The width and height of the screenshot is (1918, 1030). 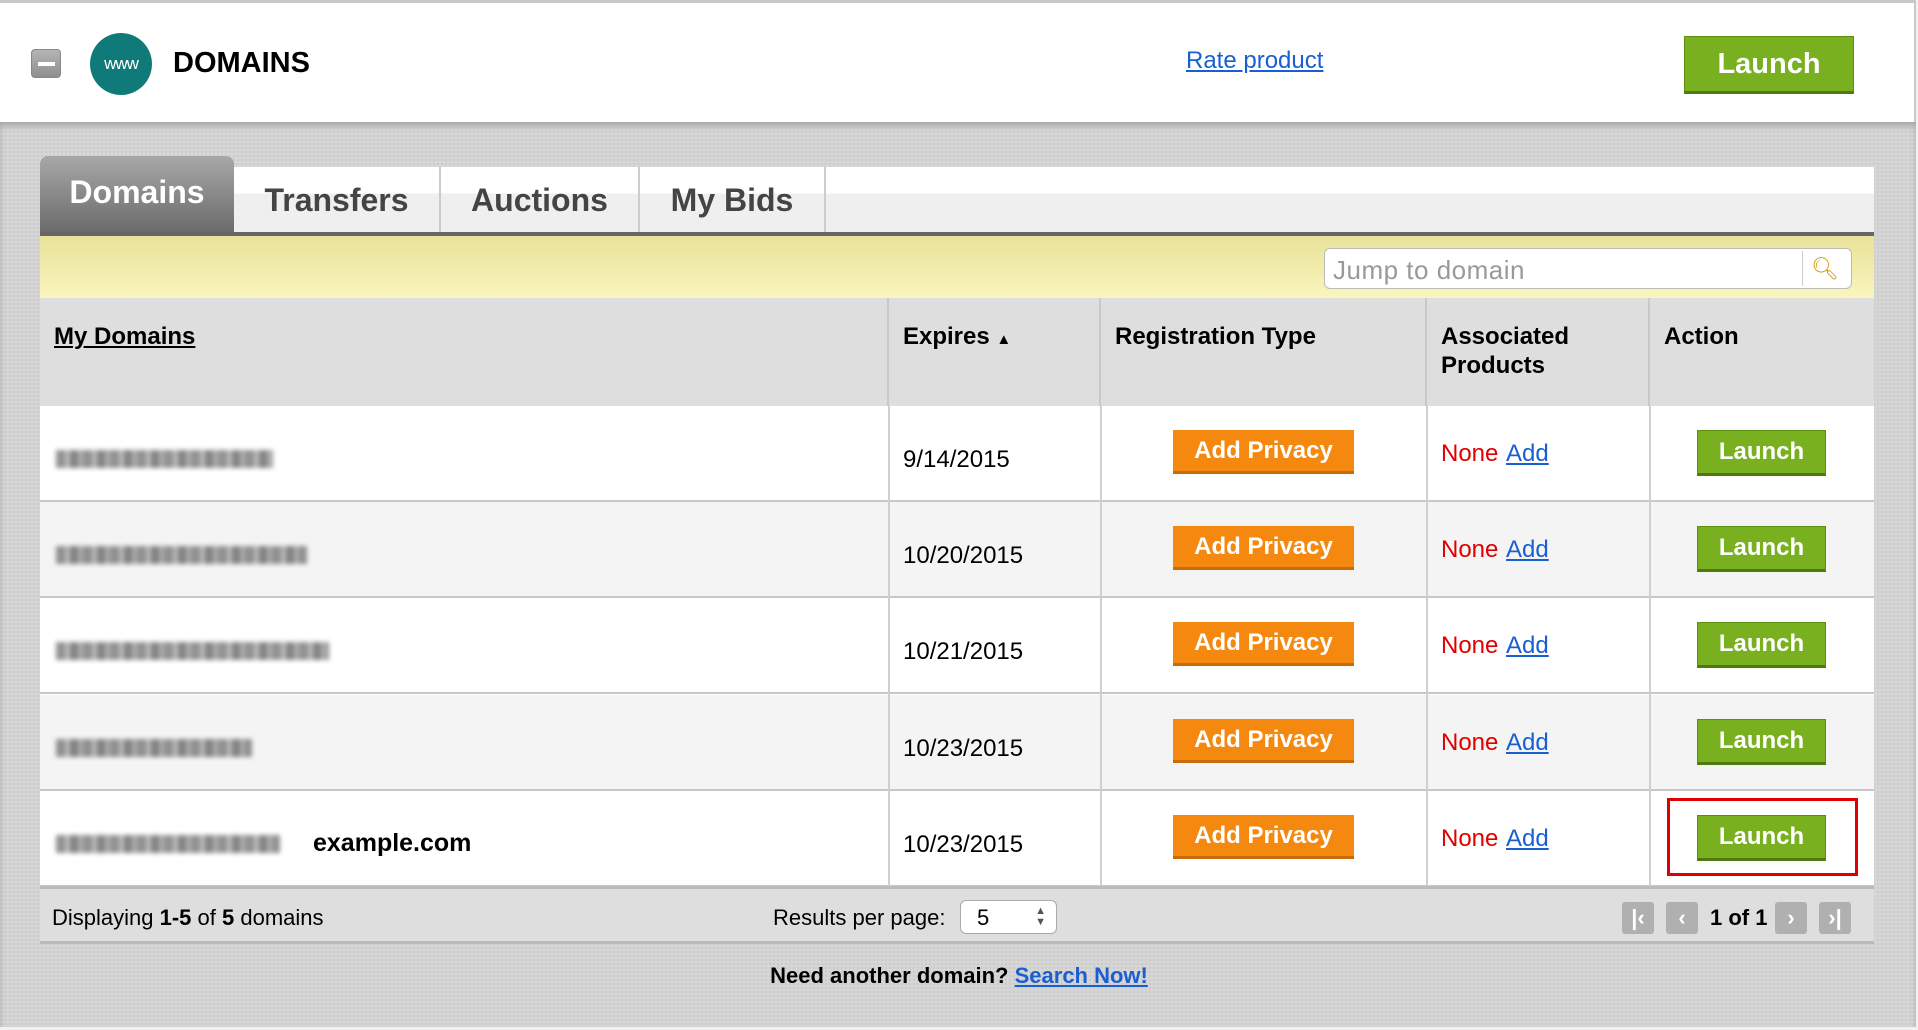 I want to click on next-page-icon: ›, so click(x=1791, y=918).